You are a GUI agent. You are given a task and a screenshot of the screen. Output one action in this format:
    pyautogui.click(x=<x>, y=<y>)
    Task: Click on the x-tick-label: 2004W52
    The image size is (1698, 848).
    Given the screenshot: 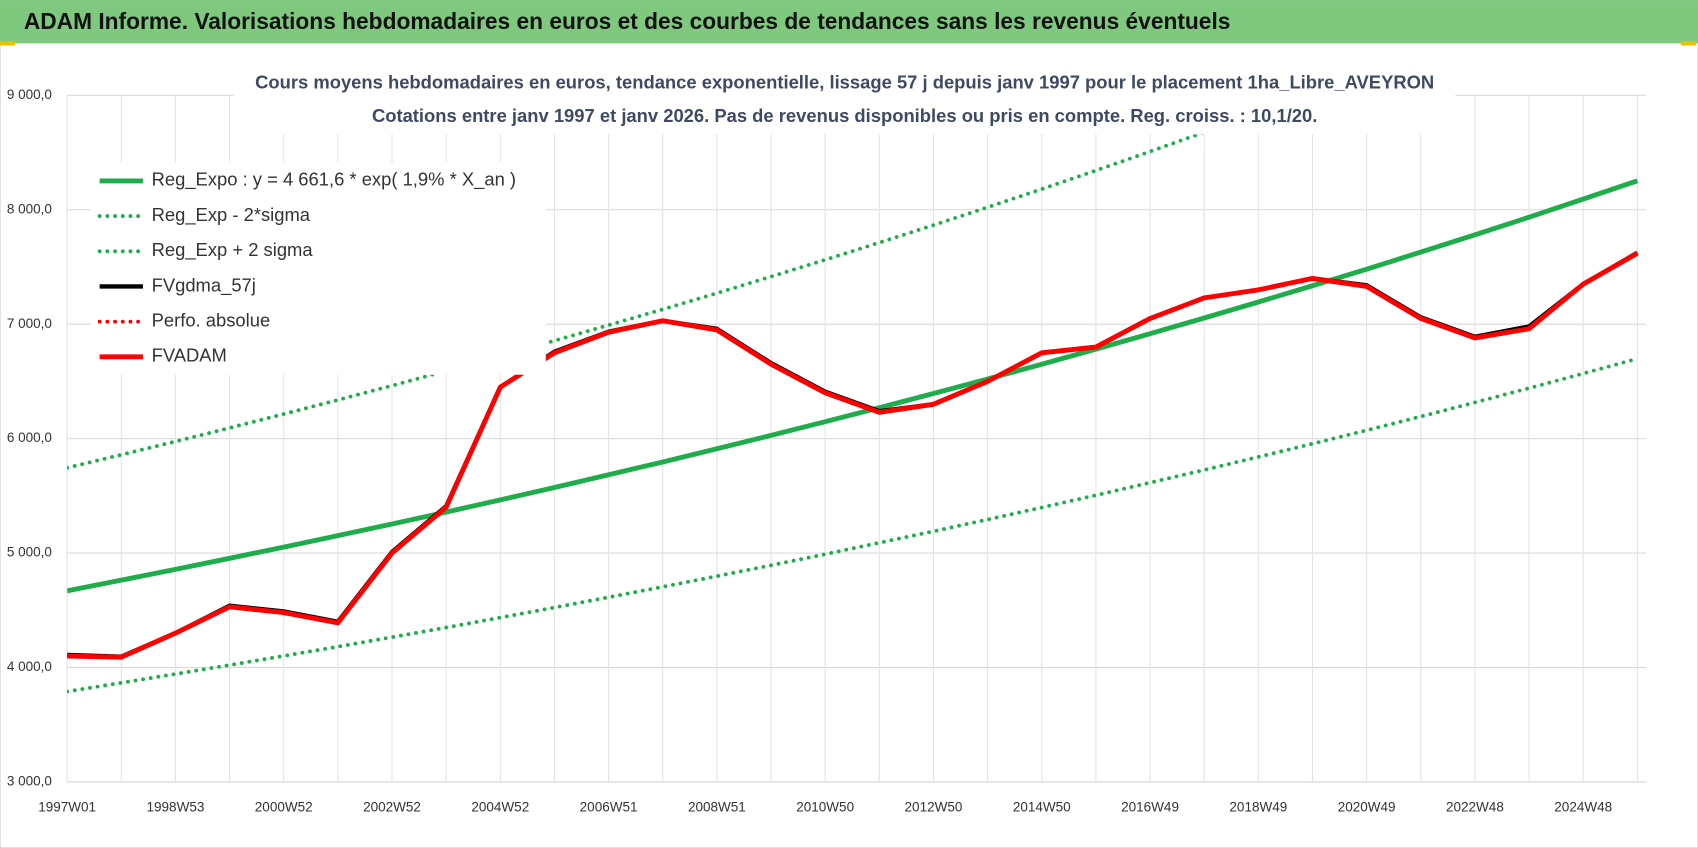 What is the action you would take?
    pyautogui.click(x=500, y=806)
    